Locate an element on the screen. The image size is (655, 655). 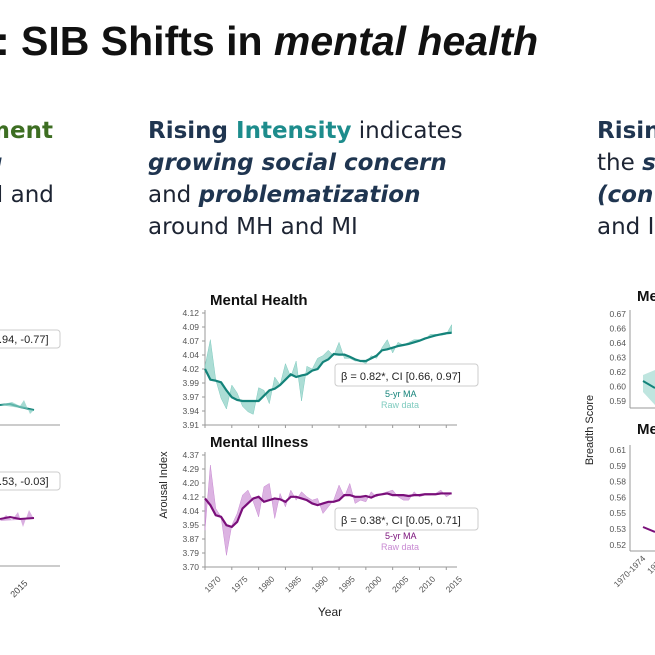
right-mi-y-tick-label: 0.59 is located at coordinates (617, 466).